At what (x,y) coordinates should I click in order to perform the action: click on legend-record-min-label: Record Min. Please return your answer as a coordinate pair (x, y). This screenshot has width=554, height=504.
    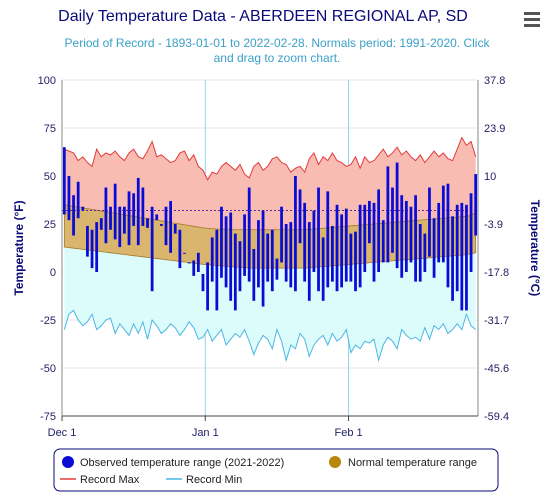
    Looking at the image, I should click on (214, 480).